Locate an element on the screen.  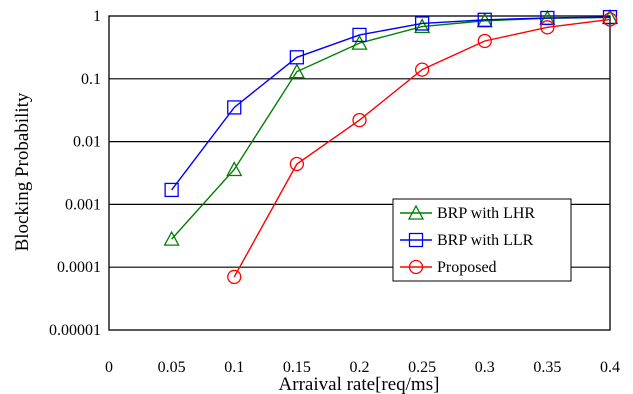
y-axis-ticks: 0.00001 0.0001 0.001 0.01 0.1 1 is located at coordinates (75, 173).